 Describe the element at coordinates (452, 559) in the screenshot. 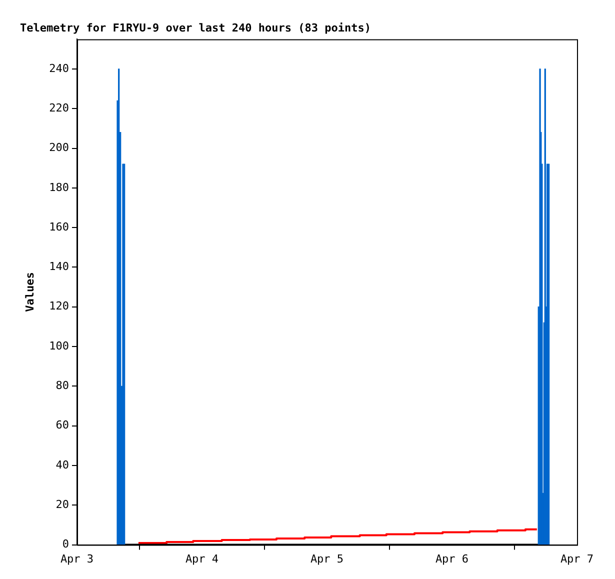

I see `x-tick-label: Apr 6` at that location.